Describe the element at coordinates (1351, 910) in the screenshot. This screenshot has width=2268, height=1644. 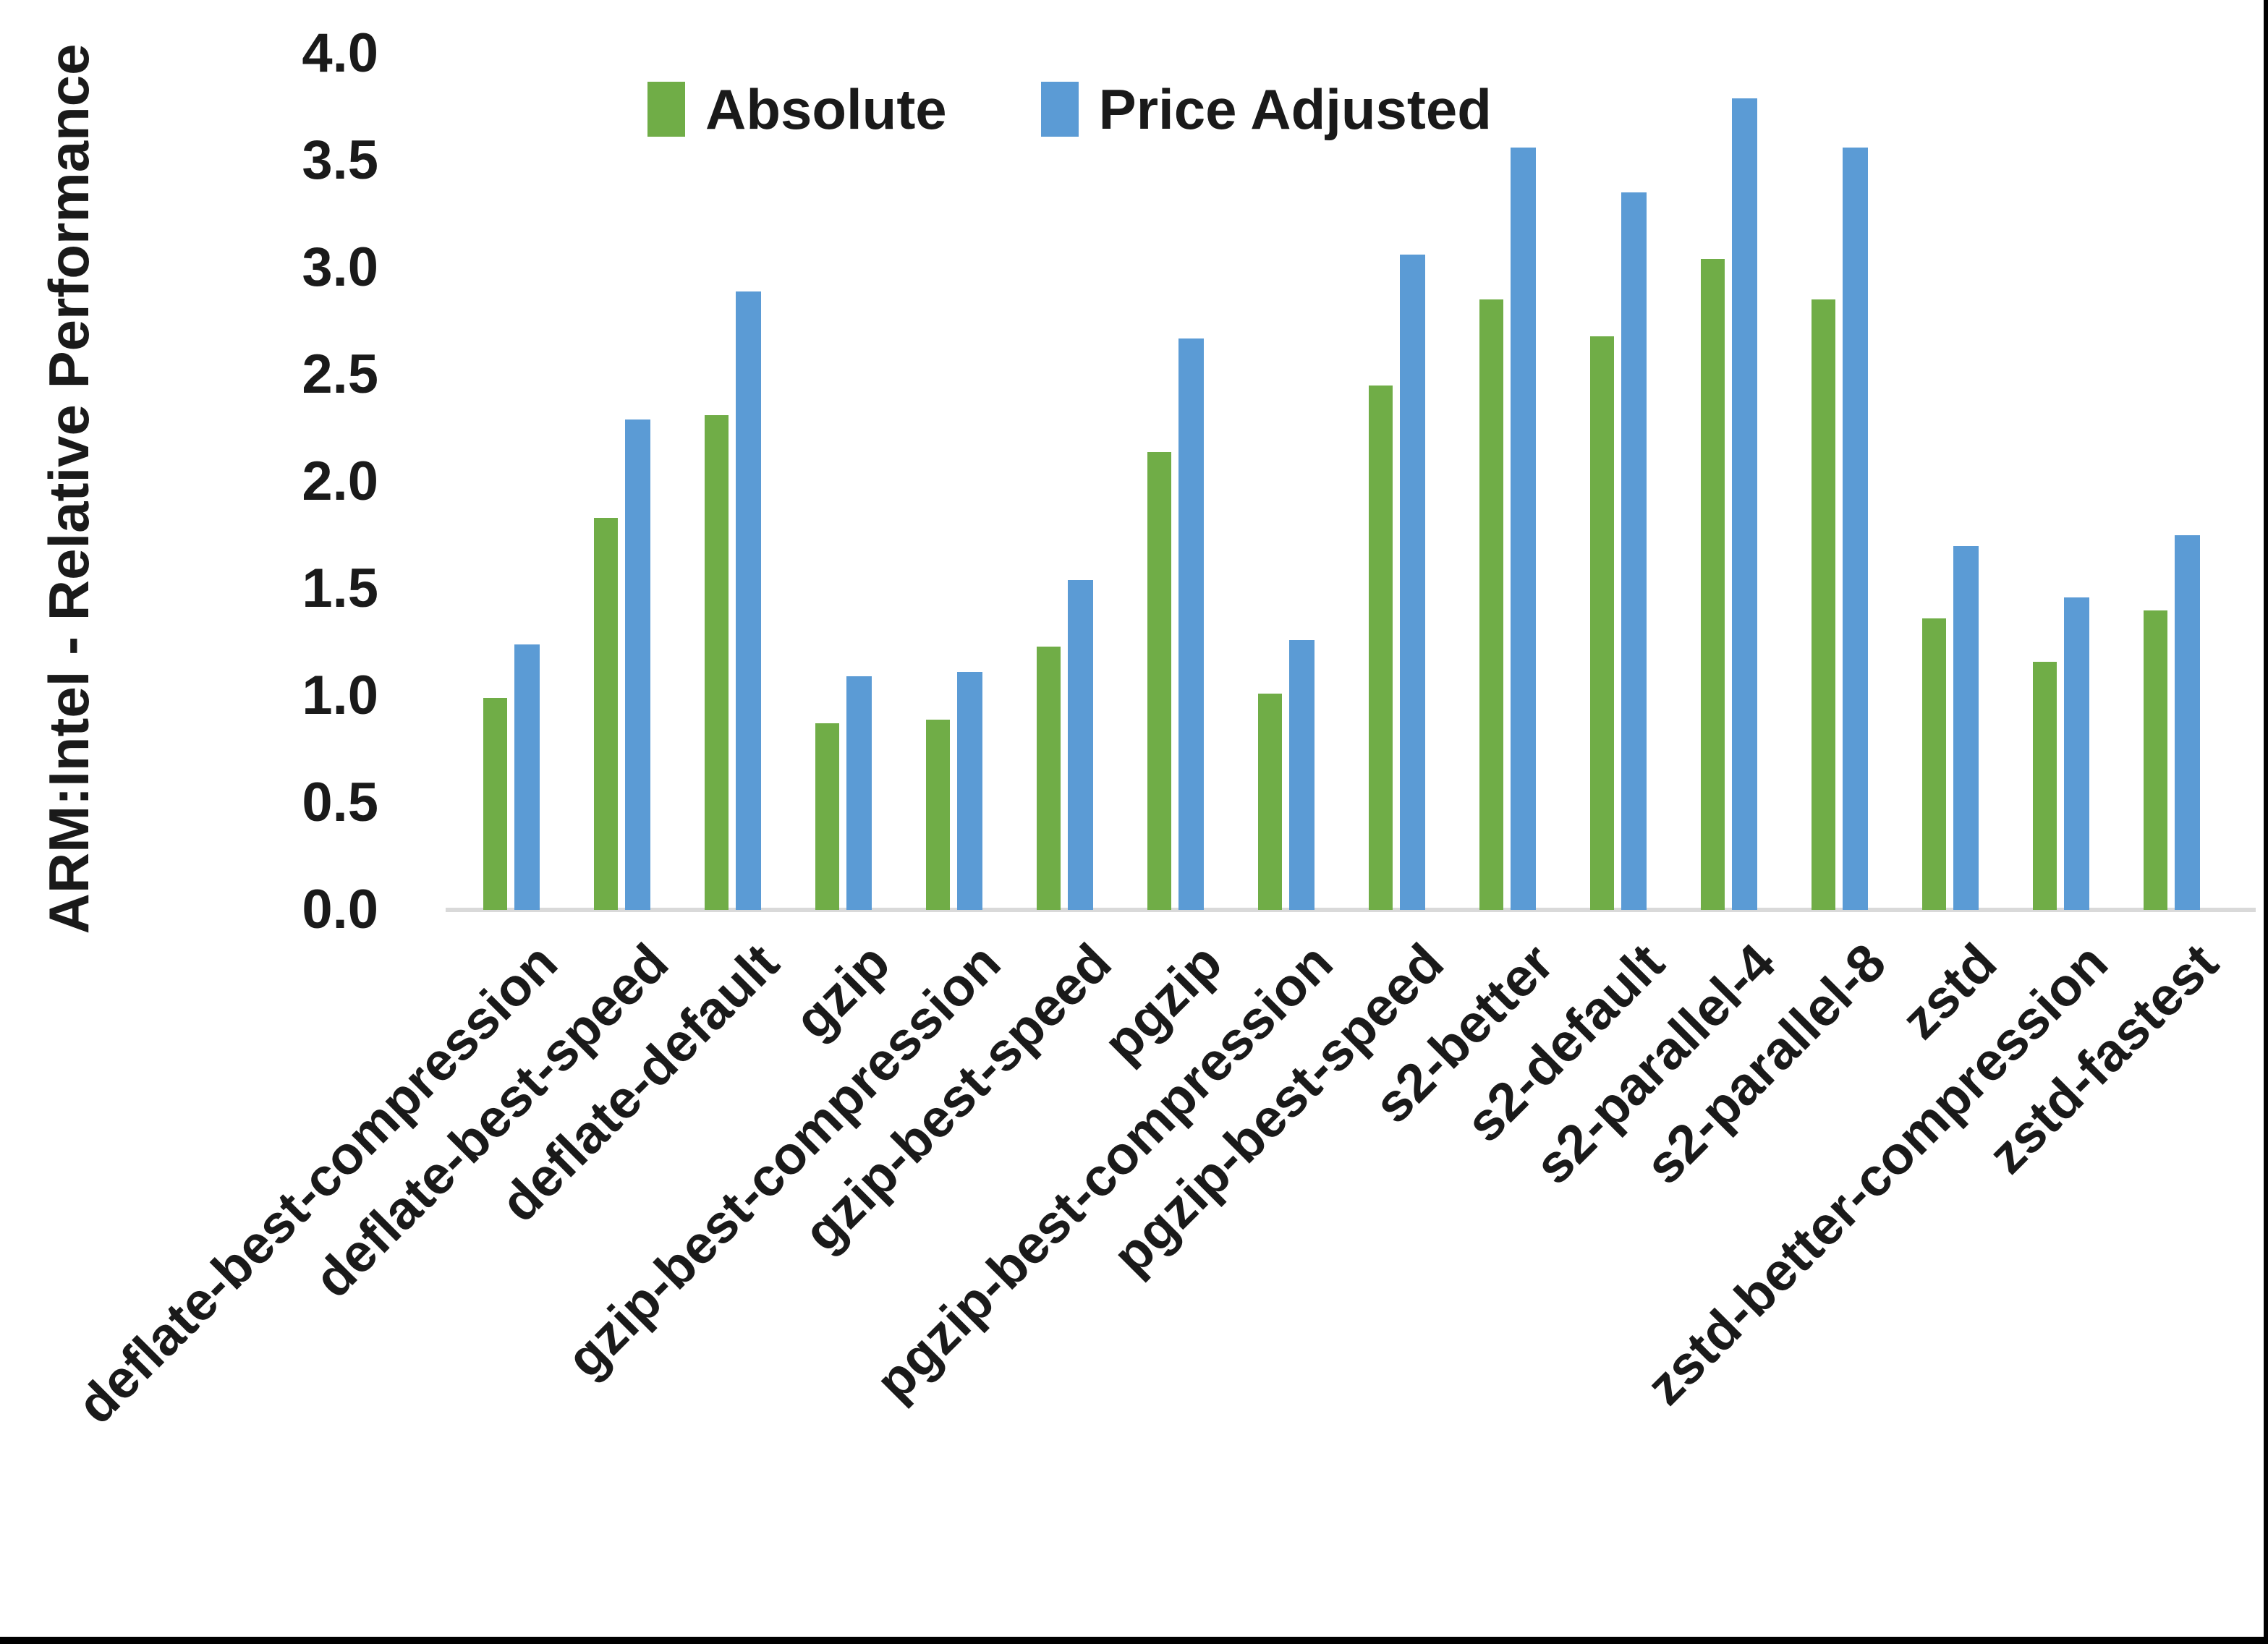
I see `x-axis-baseline` at that location.